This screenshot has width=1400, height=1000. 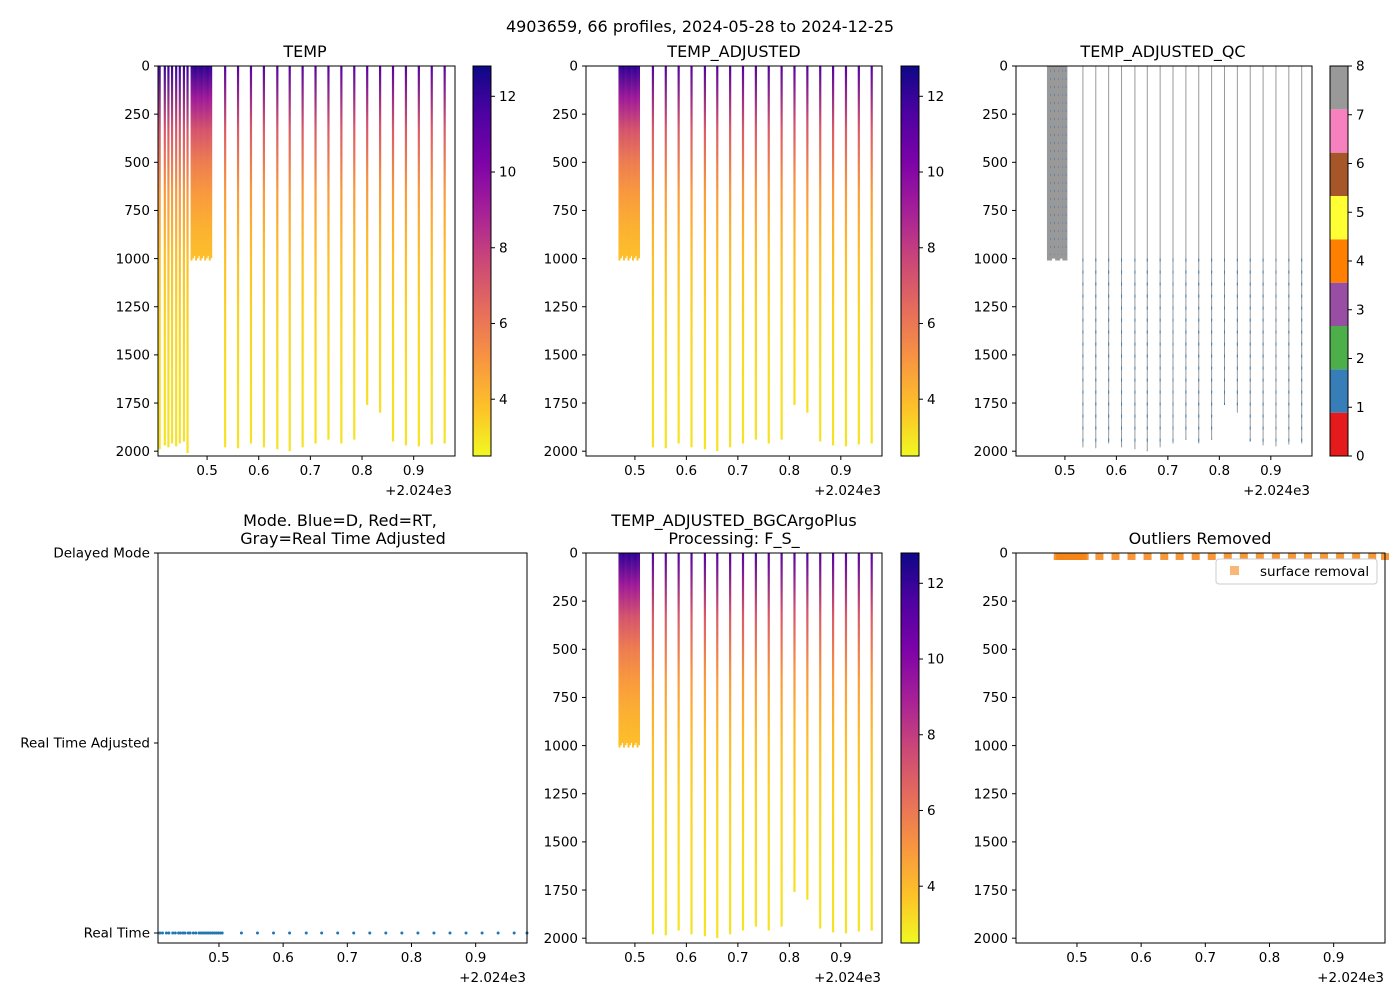 What do you see at coordinates (1200, 538) in the screenshot?
I see `panel-outliers-title: Outliers Removed` at bounding box center [1200, 538].